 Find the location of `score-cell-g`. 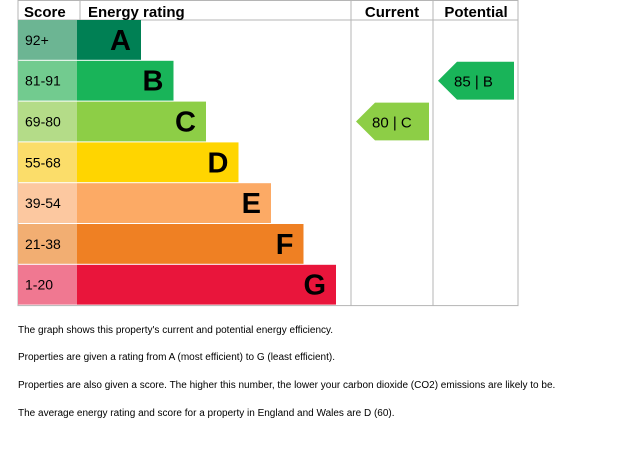

score-cell-g is located at coordinates (47, 284).